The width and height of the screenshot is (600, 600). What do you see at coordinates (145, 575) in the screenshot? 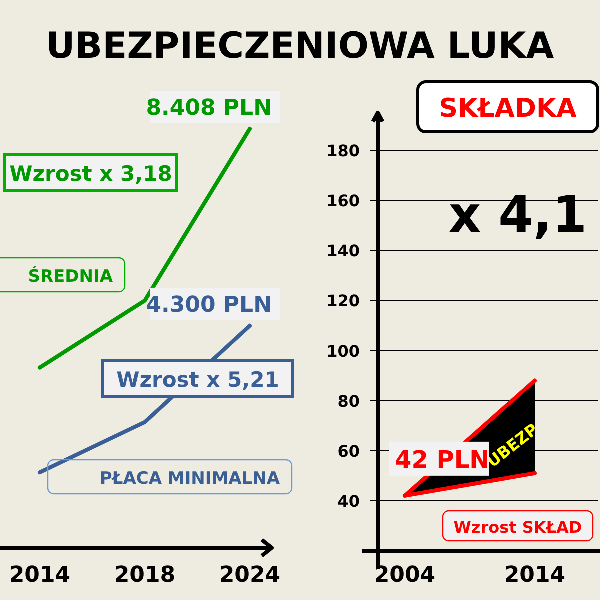
I see `x-tick-label: 2018` at bounding box center [145, 575].